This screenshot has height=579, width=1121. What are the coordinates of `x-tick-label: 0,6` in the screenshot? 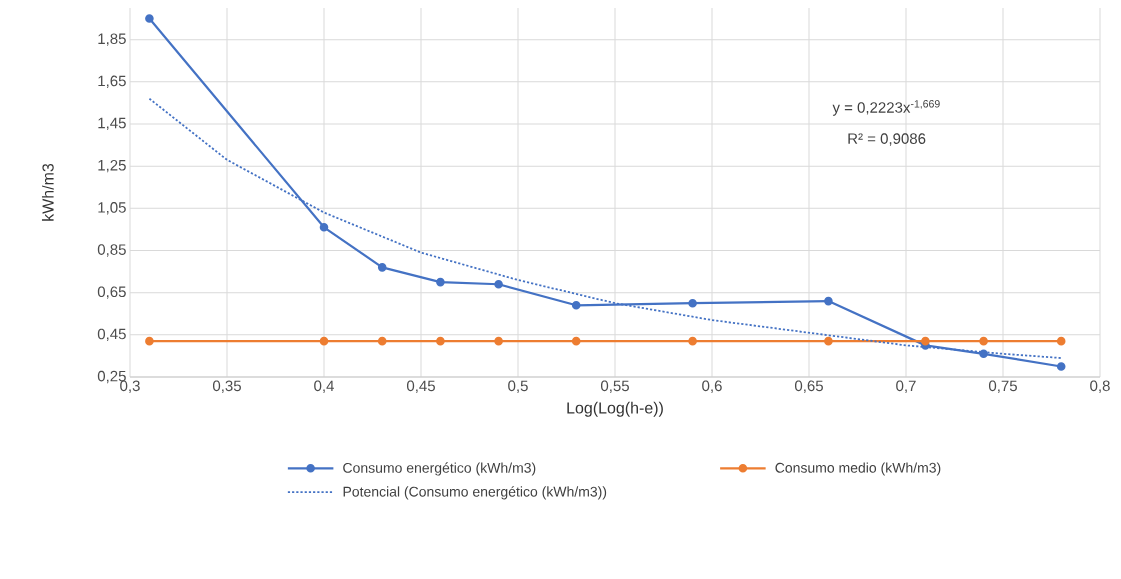 It's located at (712, 386).